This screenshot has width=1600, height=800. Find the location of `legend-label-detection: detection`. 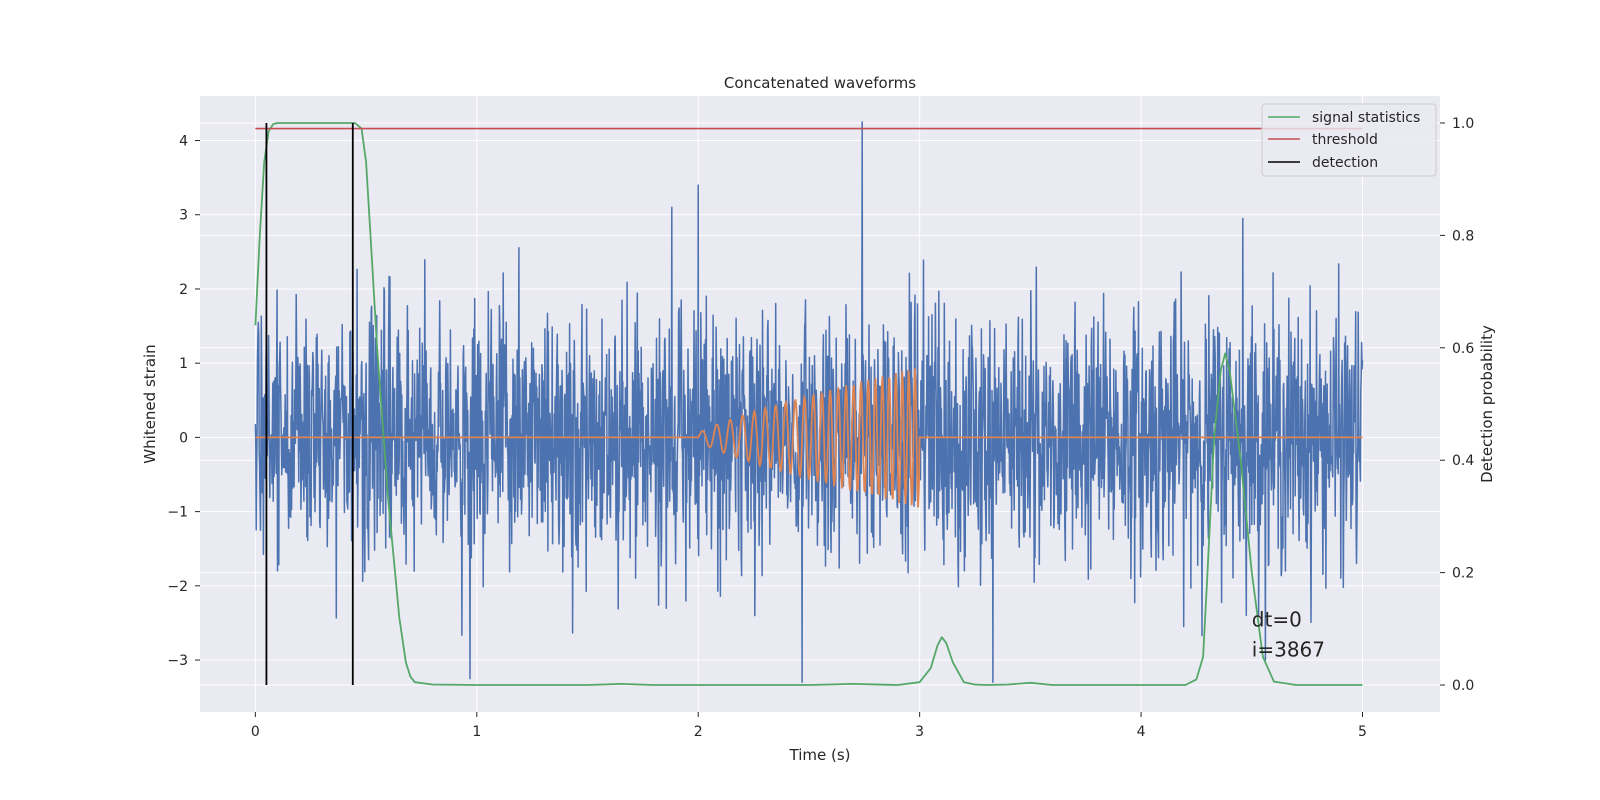

legend-label-detection: detection is located at coordinates (1345, 163).